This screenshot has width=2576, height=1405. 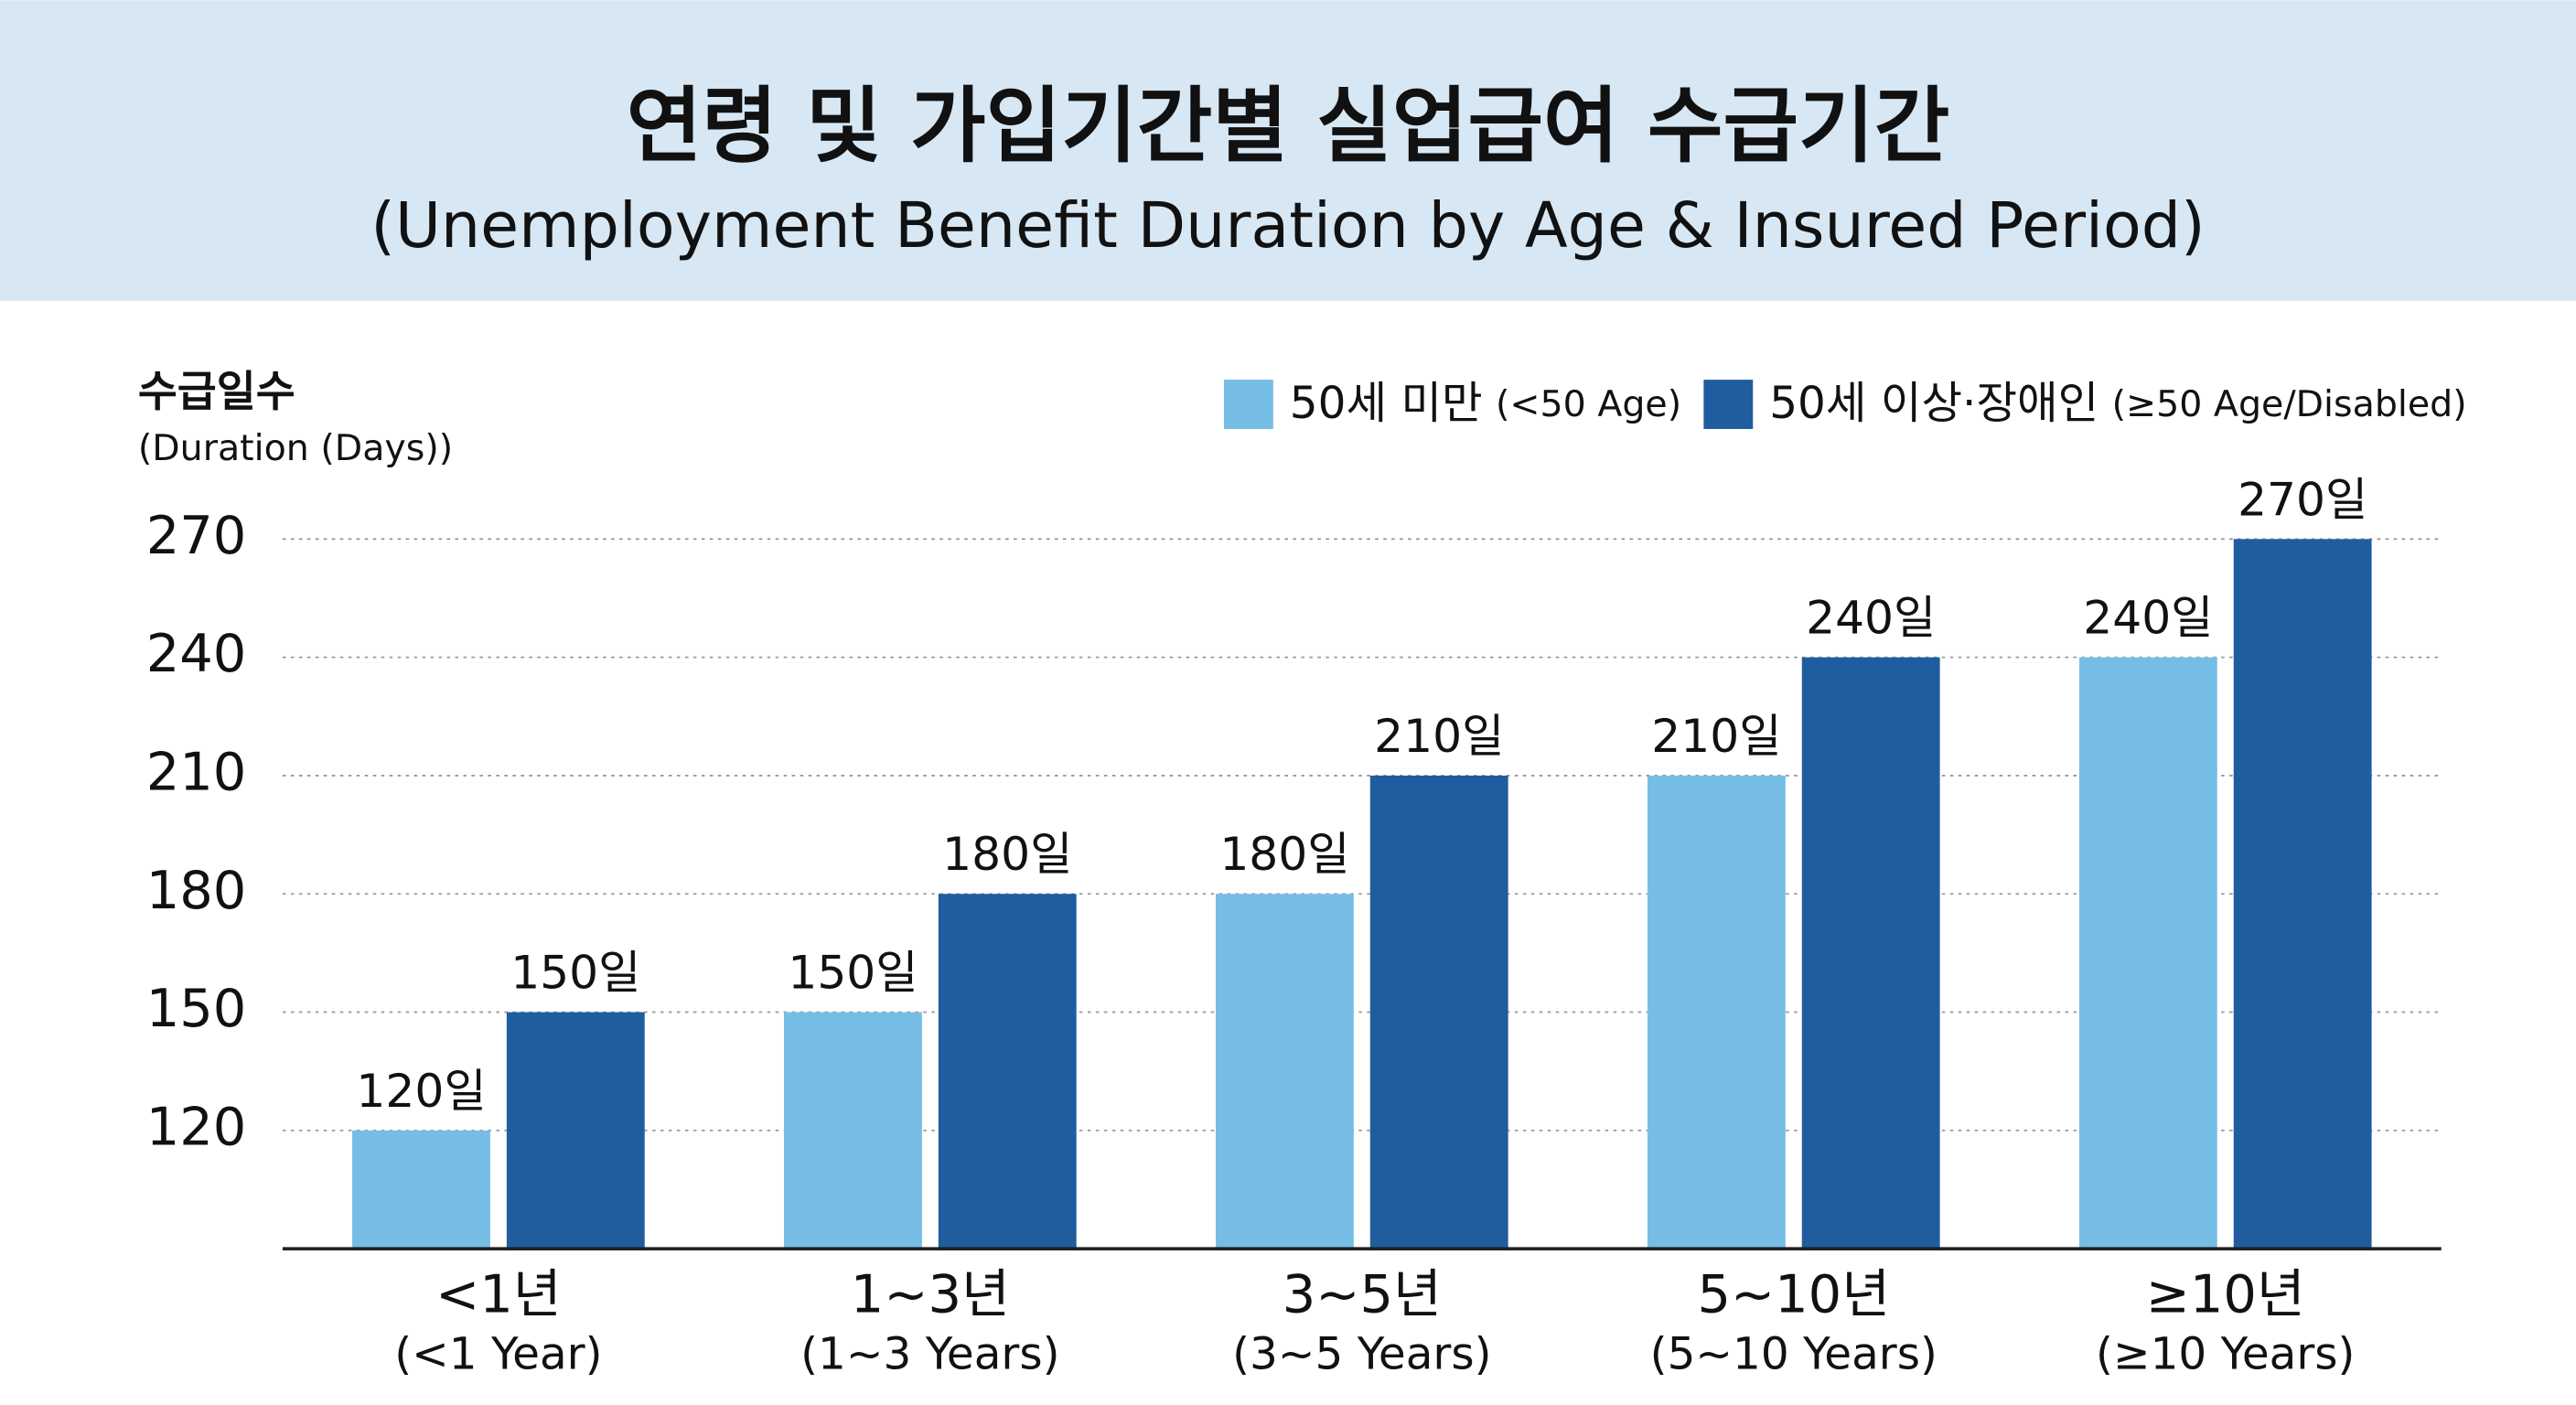 I want to click on x-tick-sublabel: (<1 Year), so click(x=498, y=1354).